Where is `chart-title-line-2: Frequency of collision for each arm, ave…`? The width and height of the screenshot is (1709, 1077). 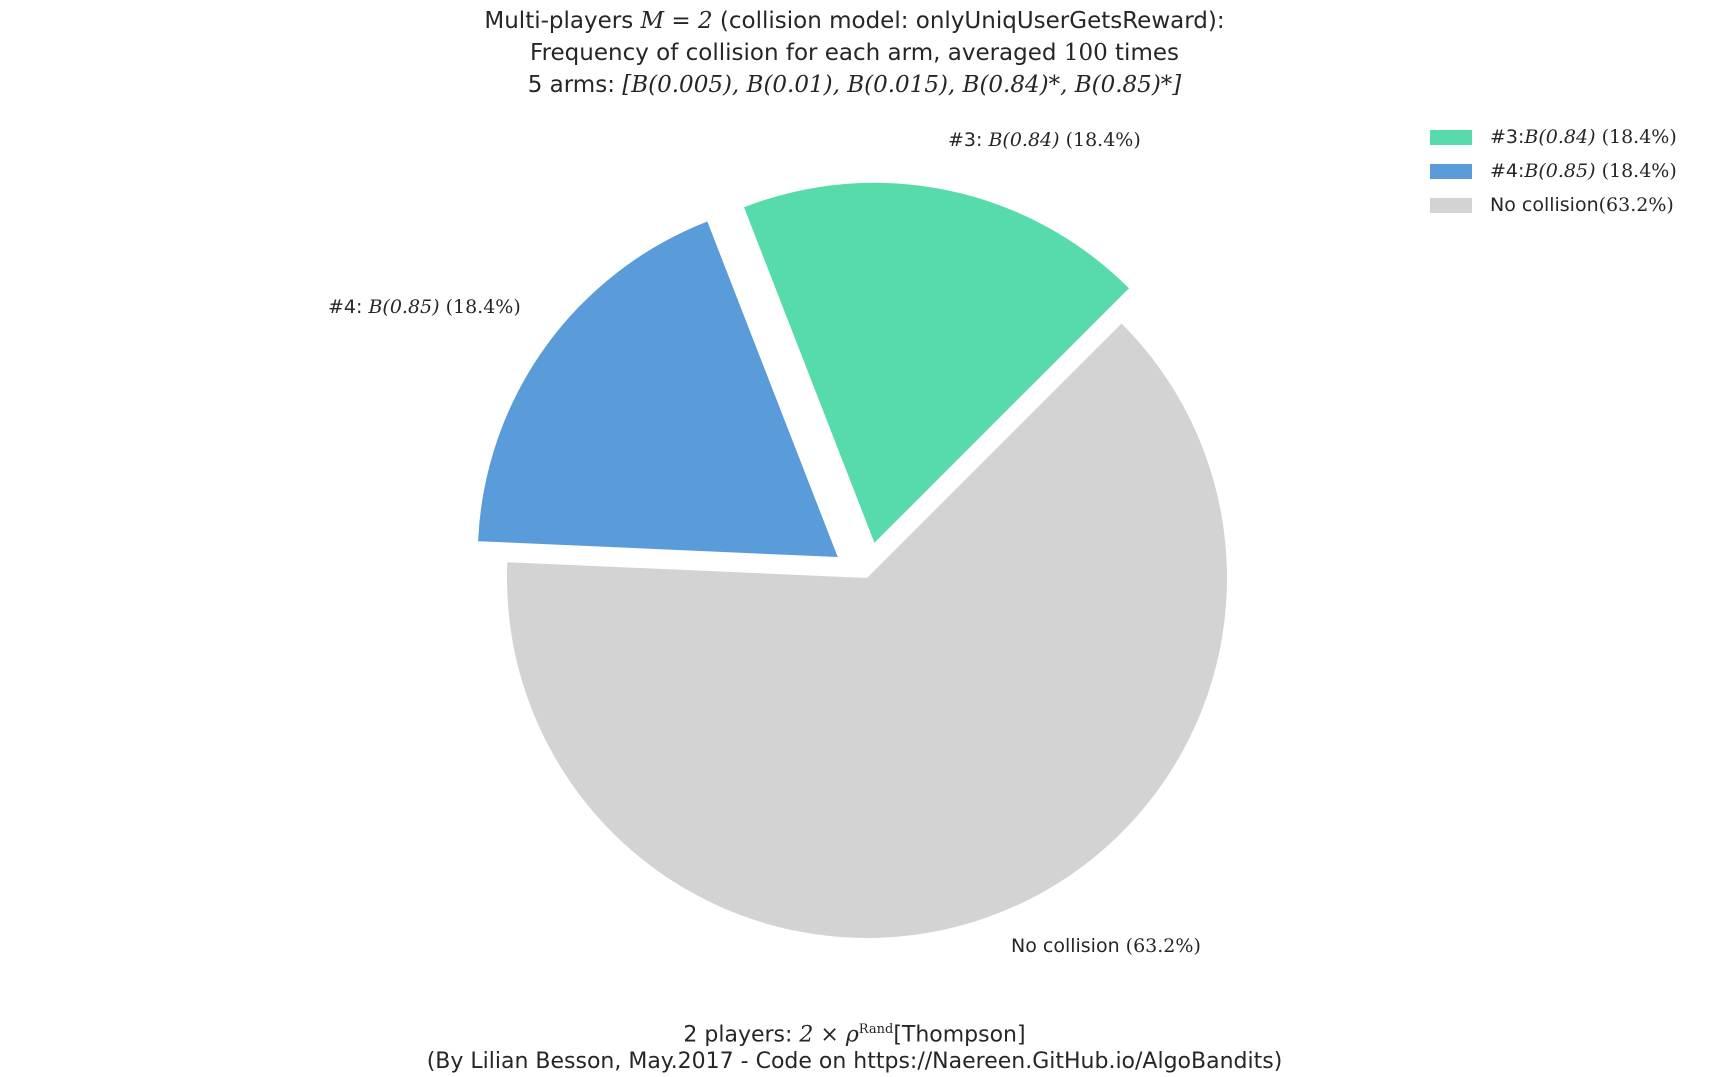 chart-title-line-2: Frequency of collision for each arm, ave… is located at coordinates (854, 53).